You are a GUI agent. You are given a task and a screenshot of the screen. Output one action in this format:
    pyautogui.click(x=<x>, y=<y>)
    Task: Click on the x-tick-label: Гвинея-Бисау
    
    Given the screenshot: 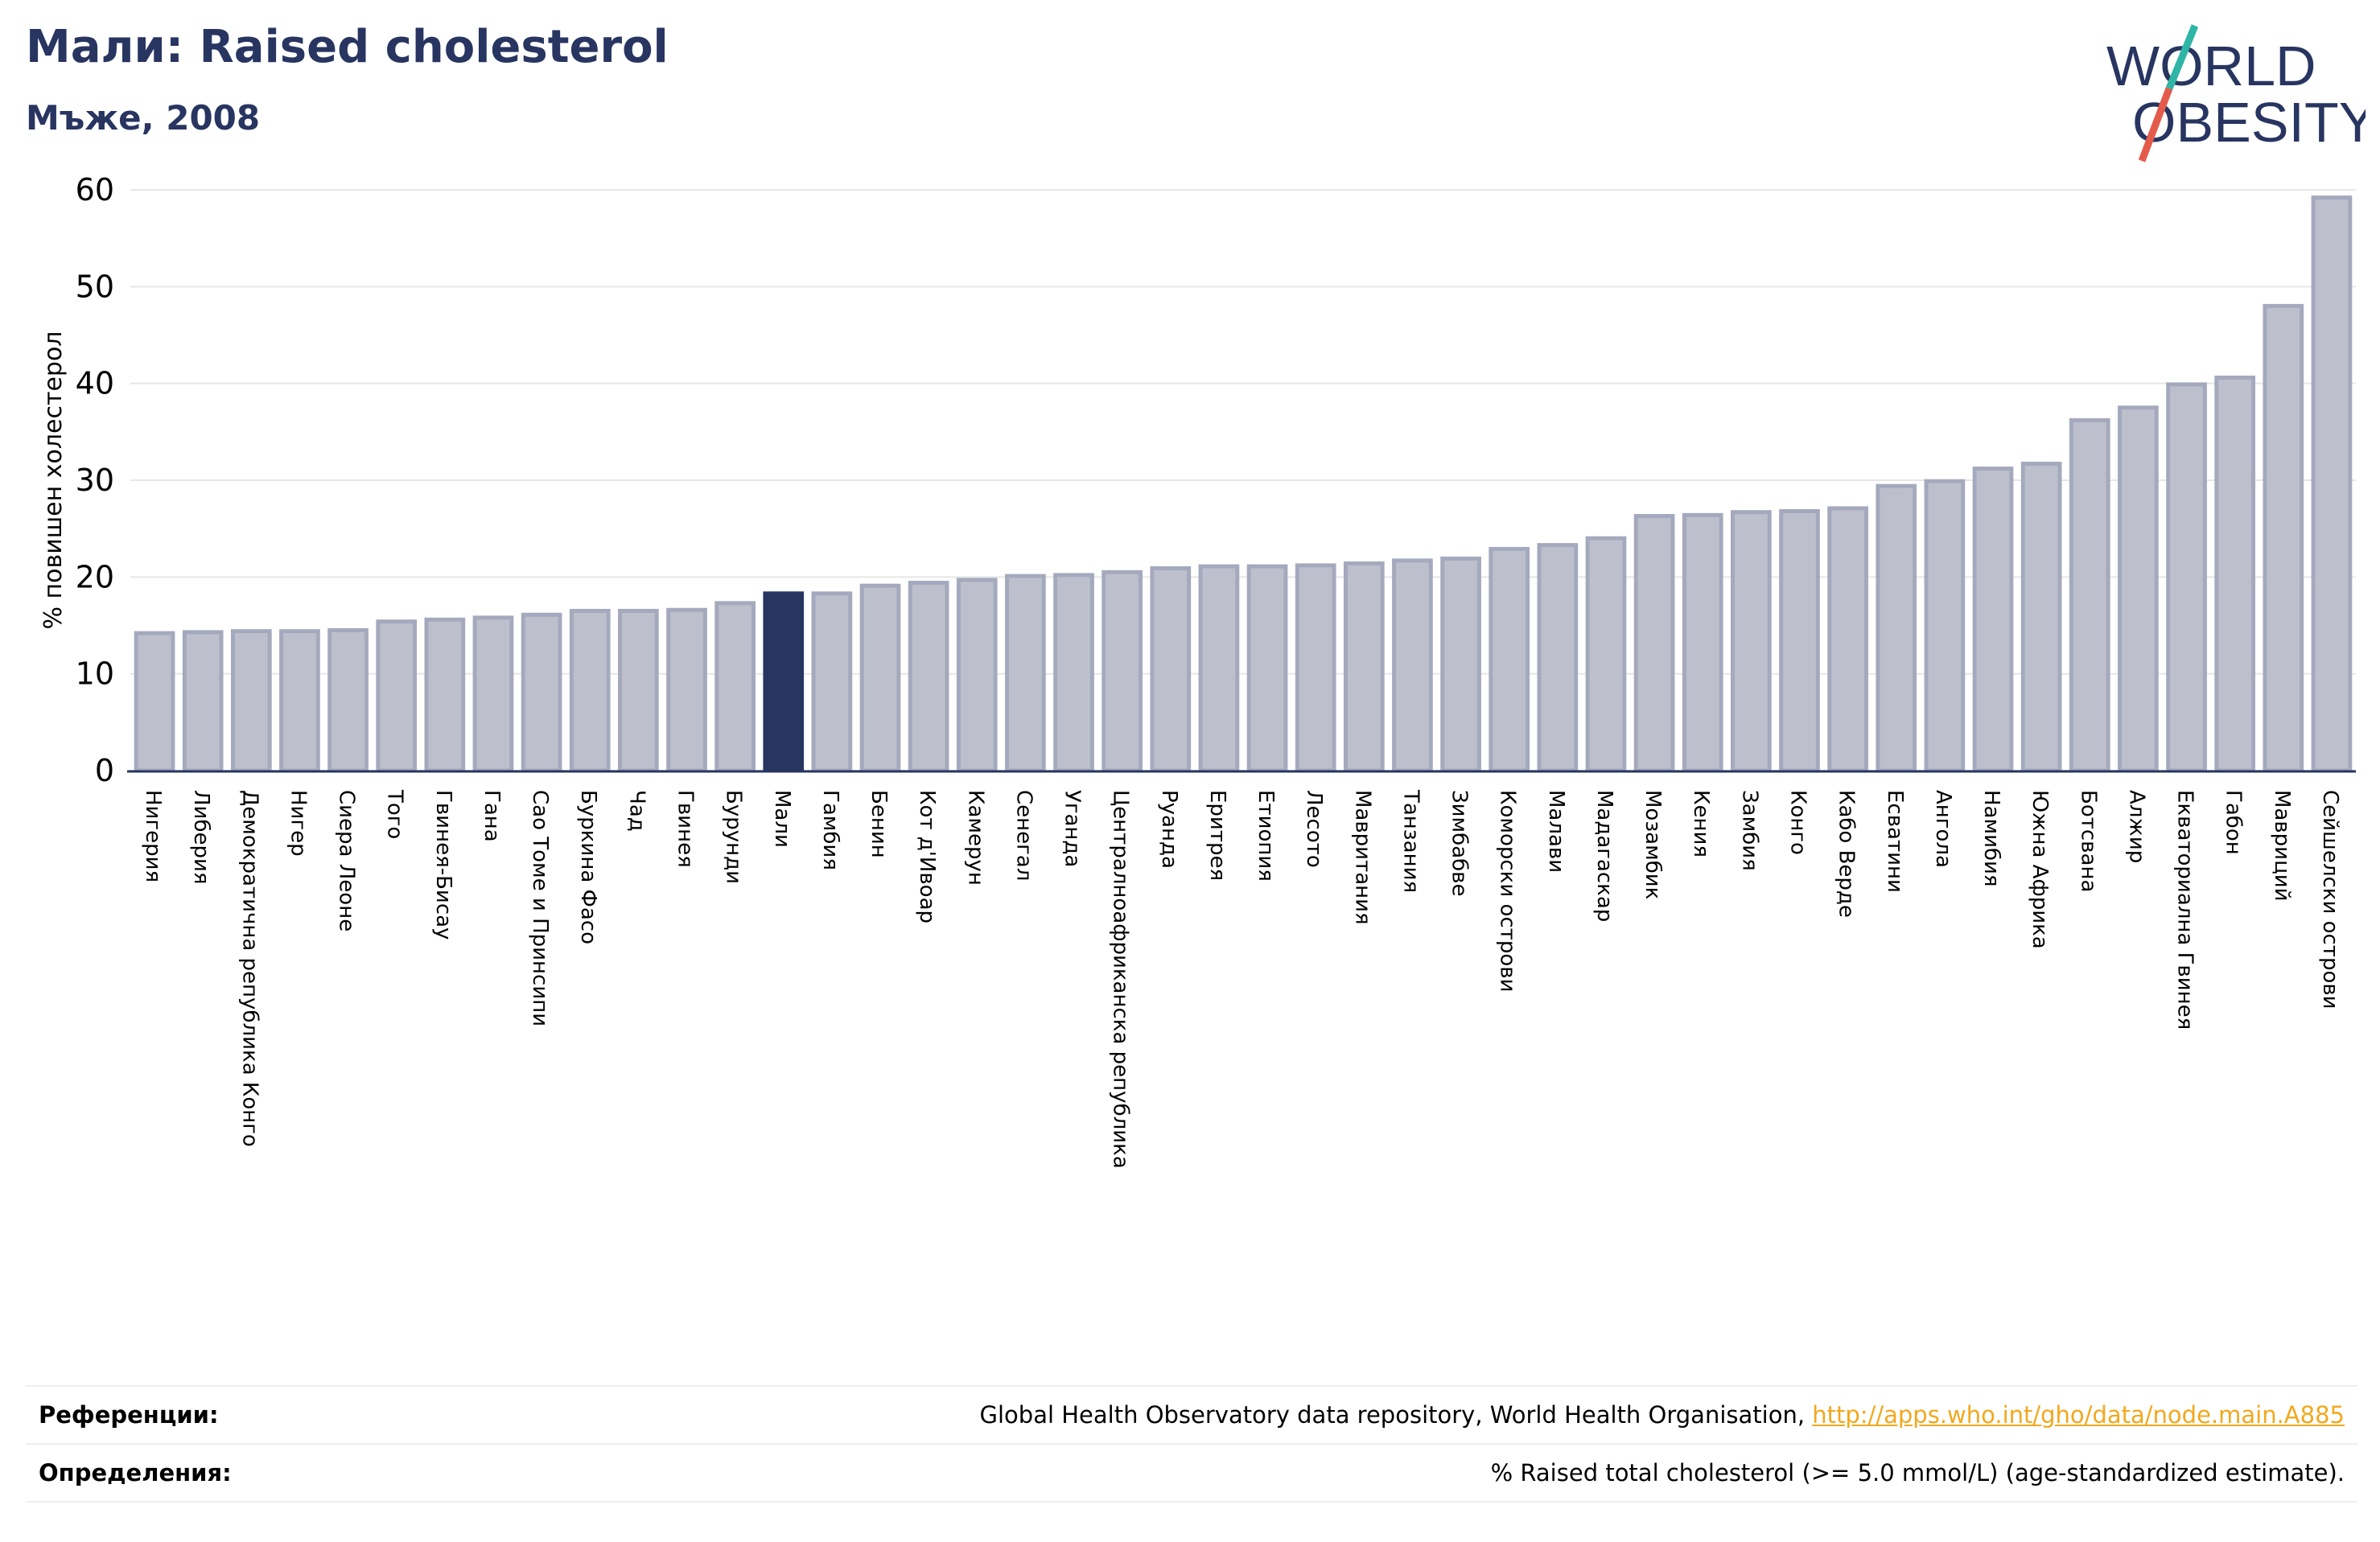 What is the action you would take?
    pyautogui.click(x=443, y=865)
    